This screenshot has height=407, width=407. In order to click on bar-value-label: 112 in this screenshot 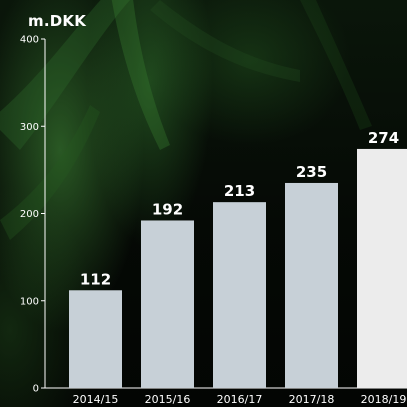, I will do `click(95, 279)`.